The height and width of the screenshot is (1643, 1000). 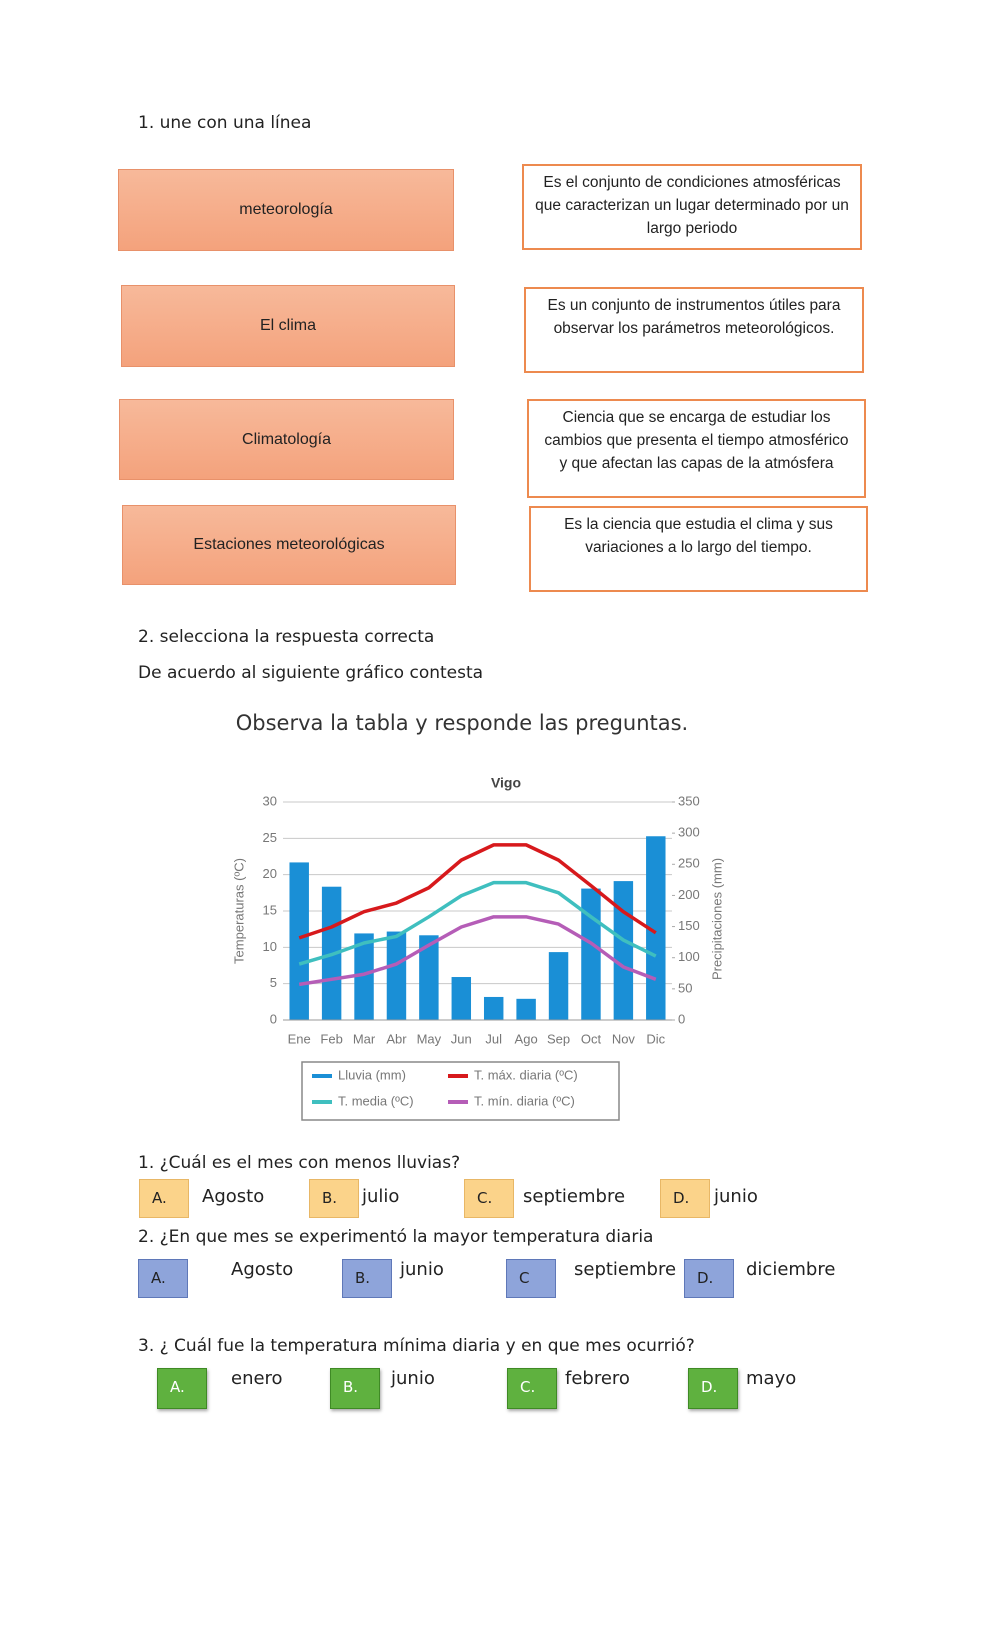 What do you see at coordinates (524, 1100) in the screenshot?
I see `legend-label: T. mín. diaria (ºC)` at bounding box center [524, 1100].